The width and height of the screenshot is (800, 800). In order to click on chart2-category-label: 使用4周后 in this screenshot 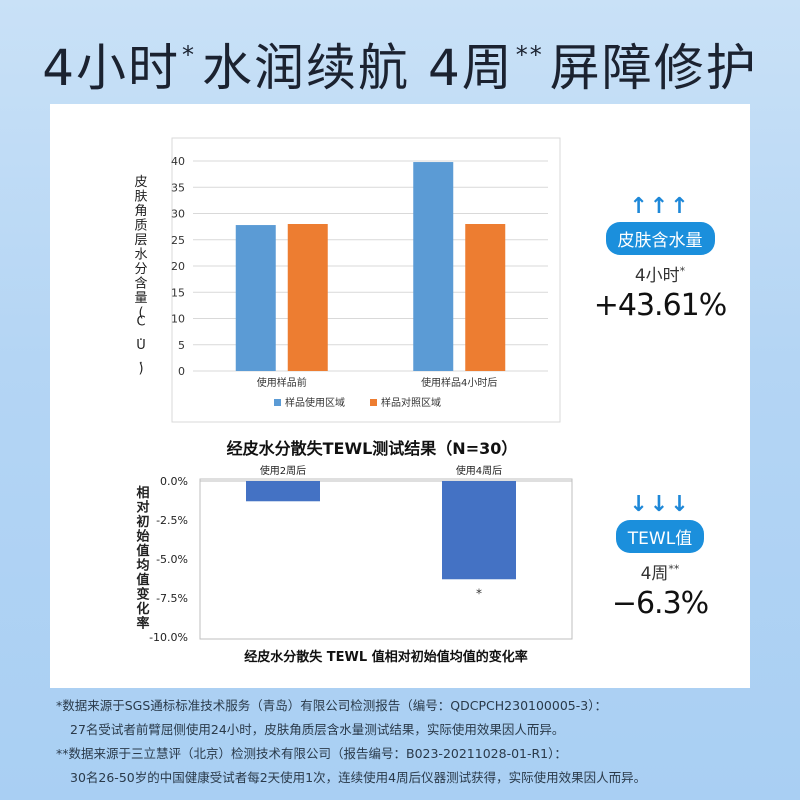, I will do `click(479, 470)`.